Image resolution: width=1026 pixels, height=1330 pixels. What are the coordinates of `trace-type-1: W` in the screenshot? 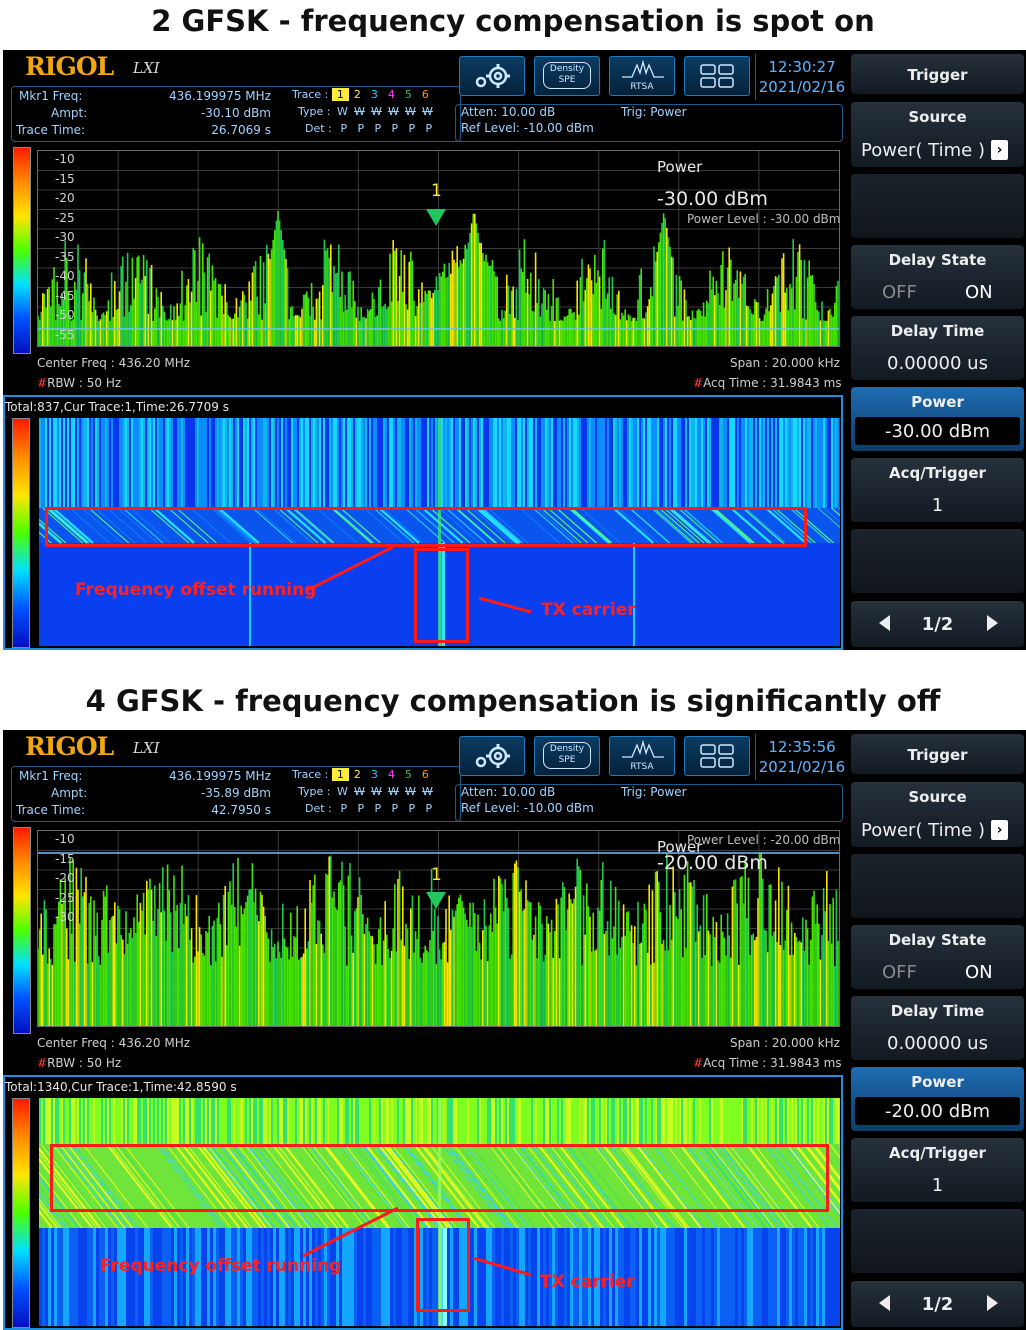 It's located at (342, 791).